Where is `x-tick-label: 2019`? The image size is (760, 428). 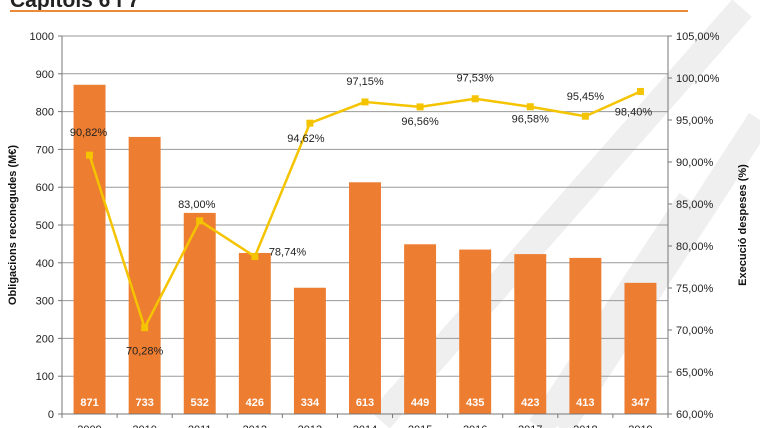
x-tick-label: 2019 is located at coordinates (640, 426).